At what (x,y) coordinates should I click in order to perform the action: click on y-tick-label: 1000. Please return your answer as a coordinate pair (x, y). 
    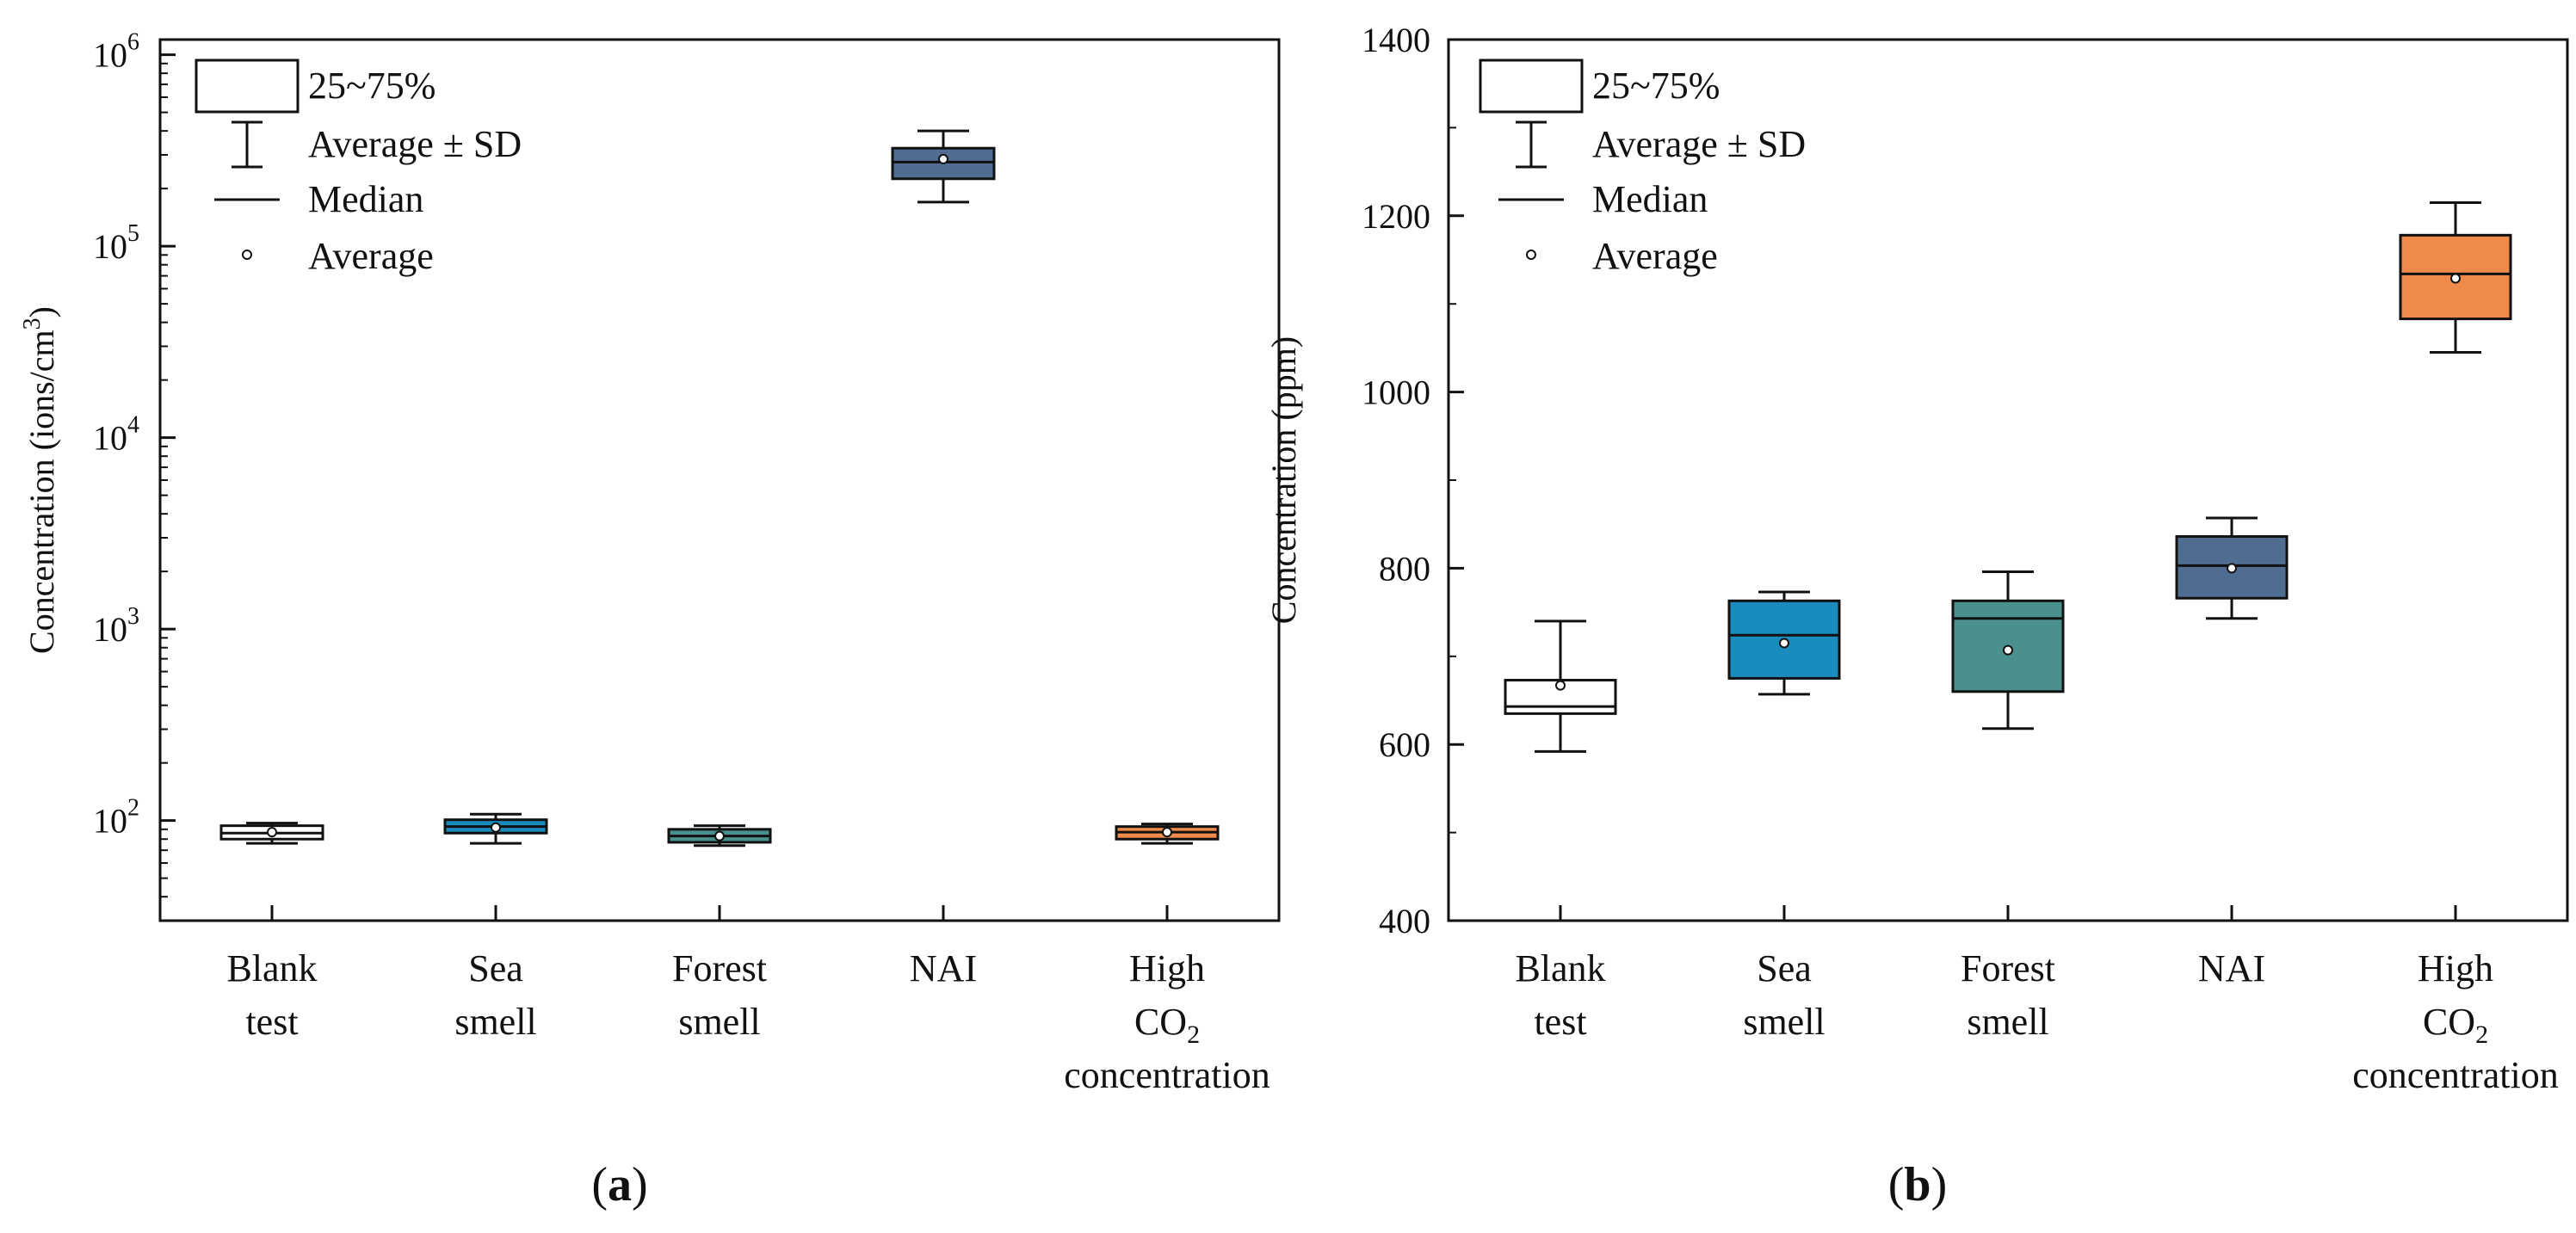
    Looking at the image, I should click on (1396, 393).